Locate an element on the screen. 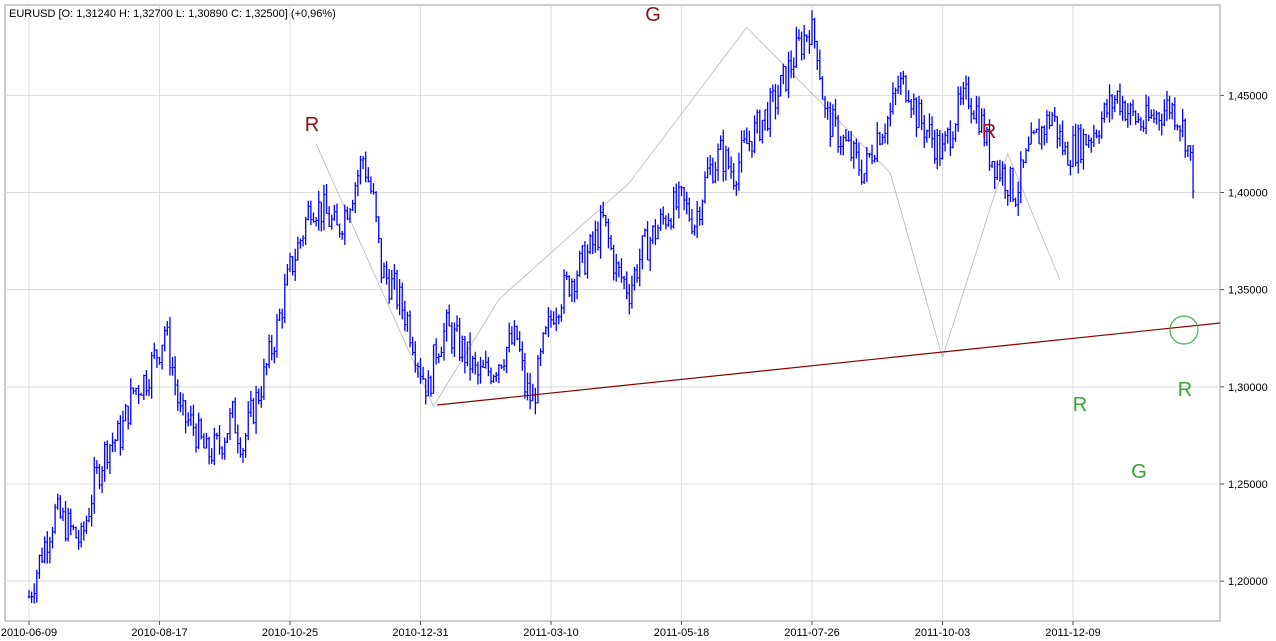 The height and width of the screenshot is (641, 1276). breakout-circle-marker is located at coordinates (1184, 330).